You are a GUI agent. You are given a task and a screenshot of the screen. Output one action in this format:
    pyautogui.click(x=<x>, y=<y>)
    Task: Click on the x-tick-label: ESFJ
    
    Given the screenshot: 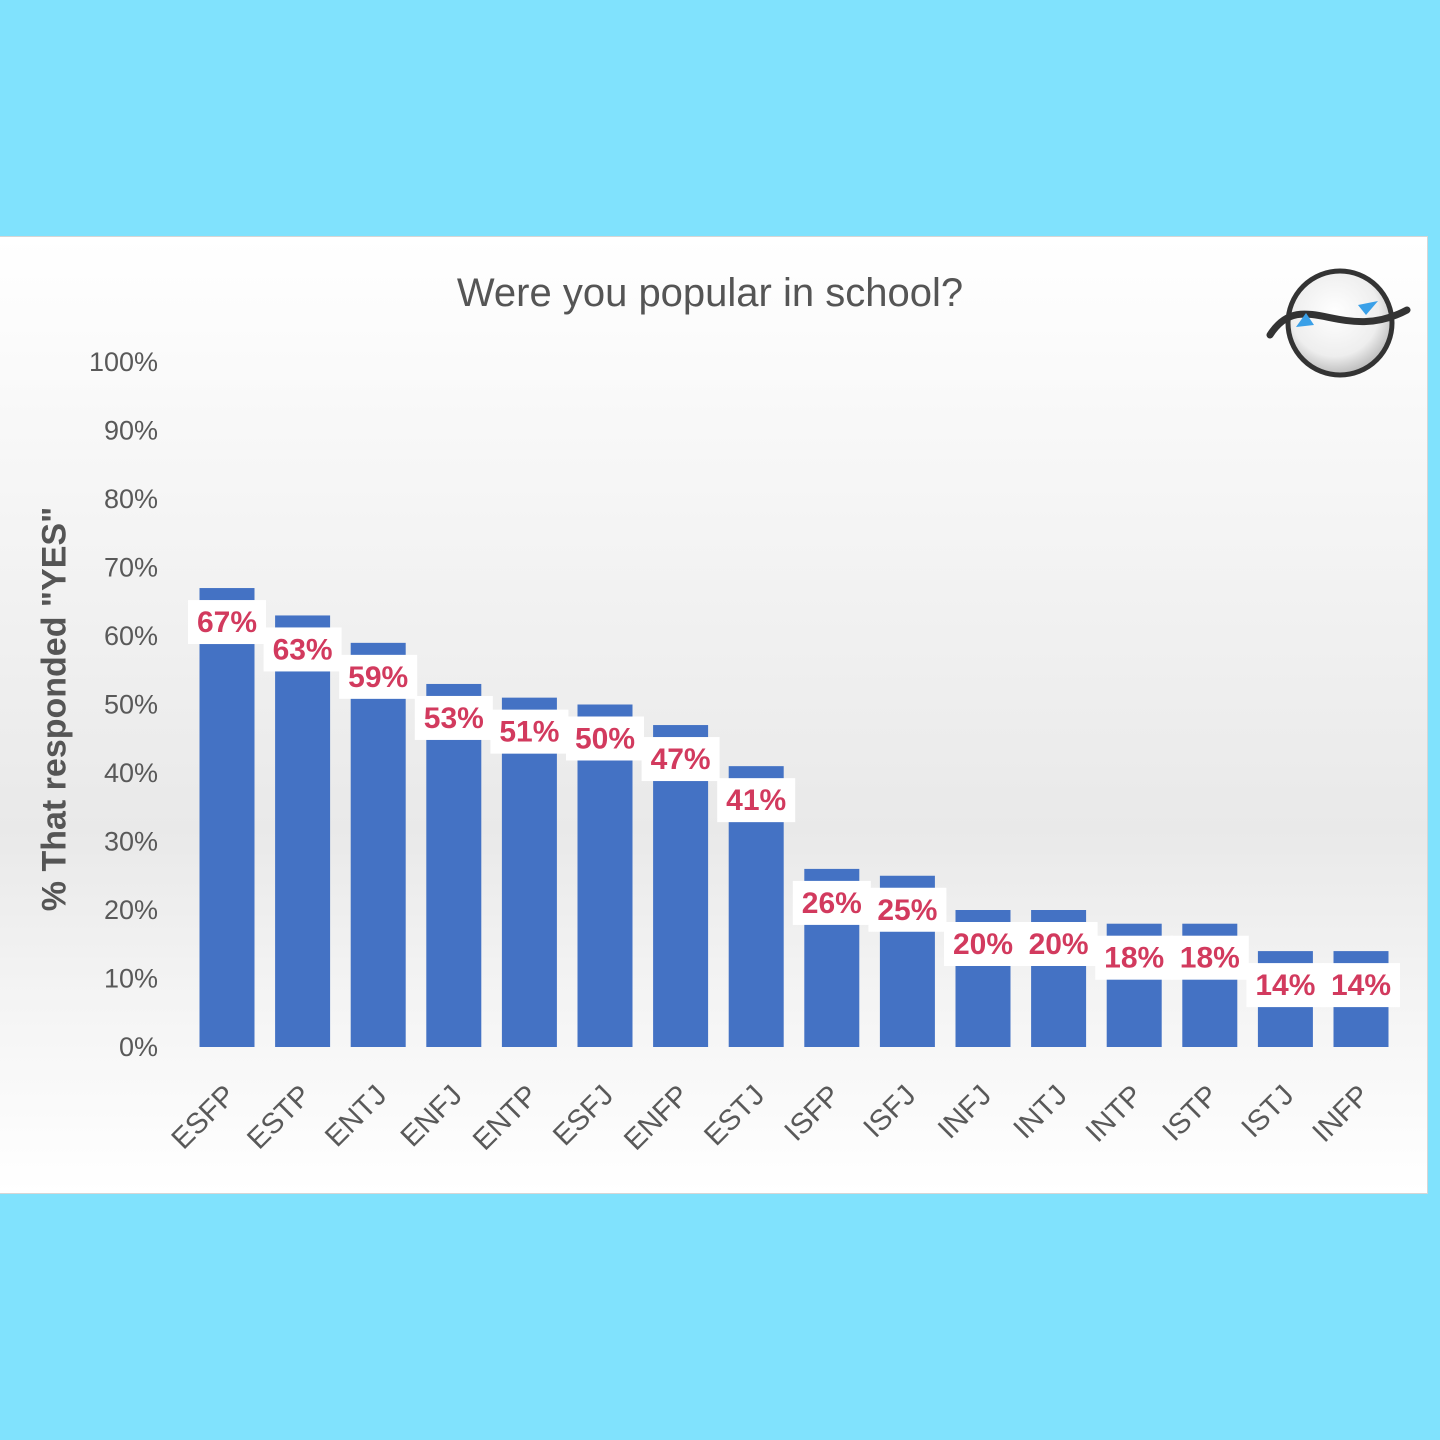 What is the action you would take?
    pyautogui.click(x=583, y=1115)
    